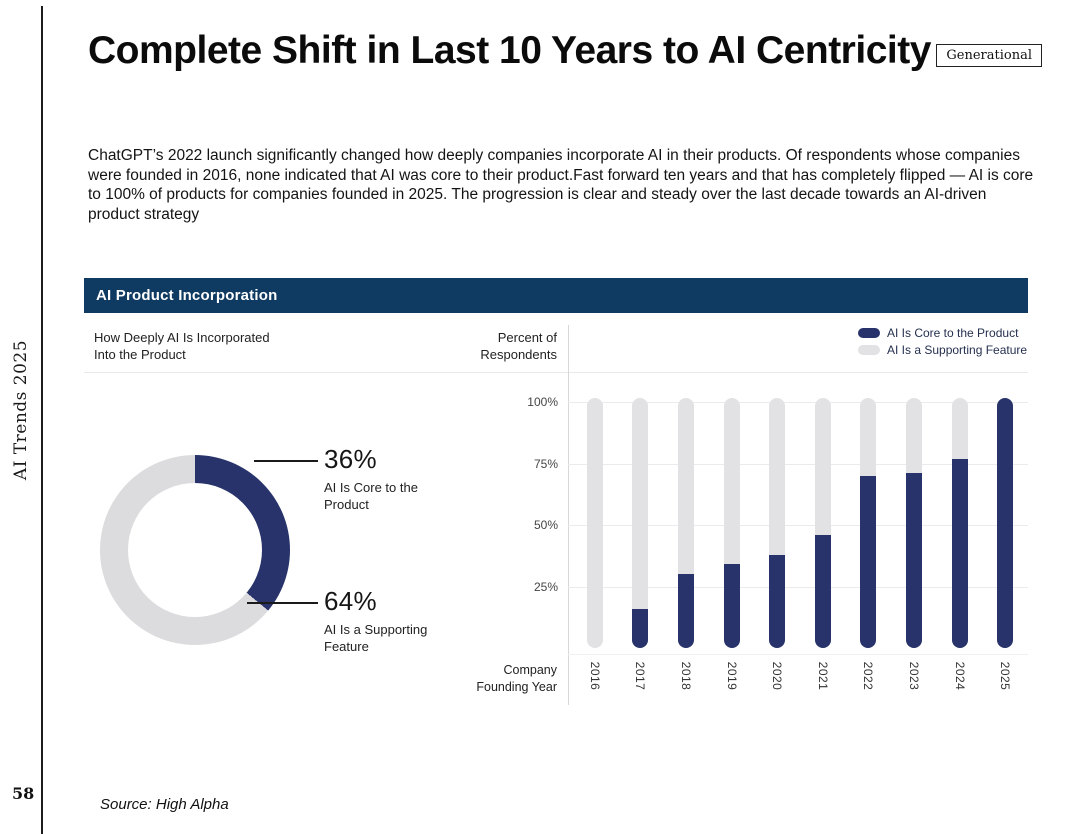 Image resolution: width=1080 pixels, height=834 pixels. I want to click on x-tick-label-2021: 2021, so click(822, 676).